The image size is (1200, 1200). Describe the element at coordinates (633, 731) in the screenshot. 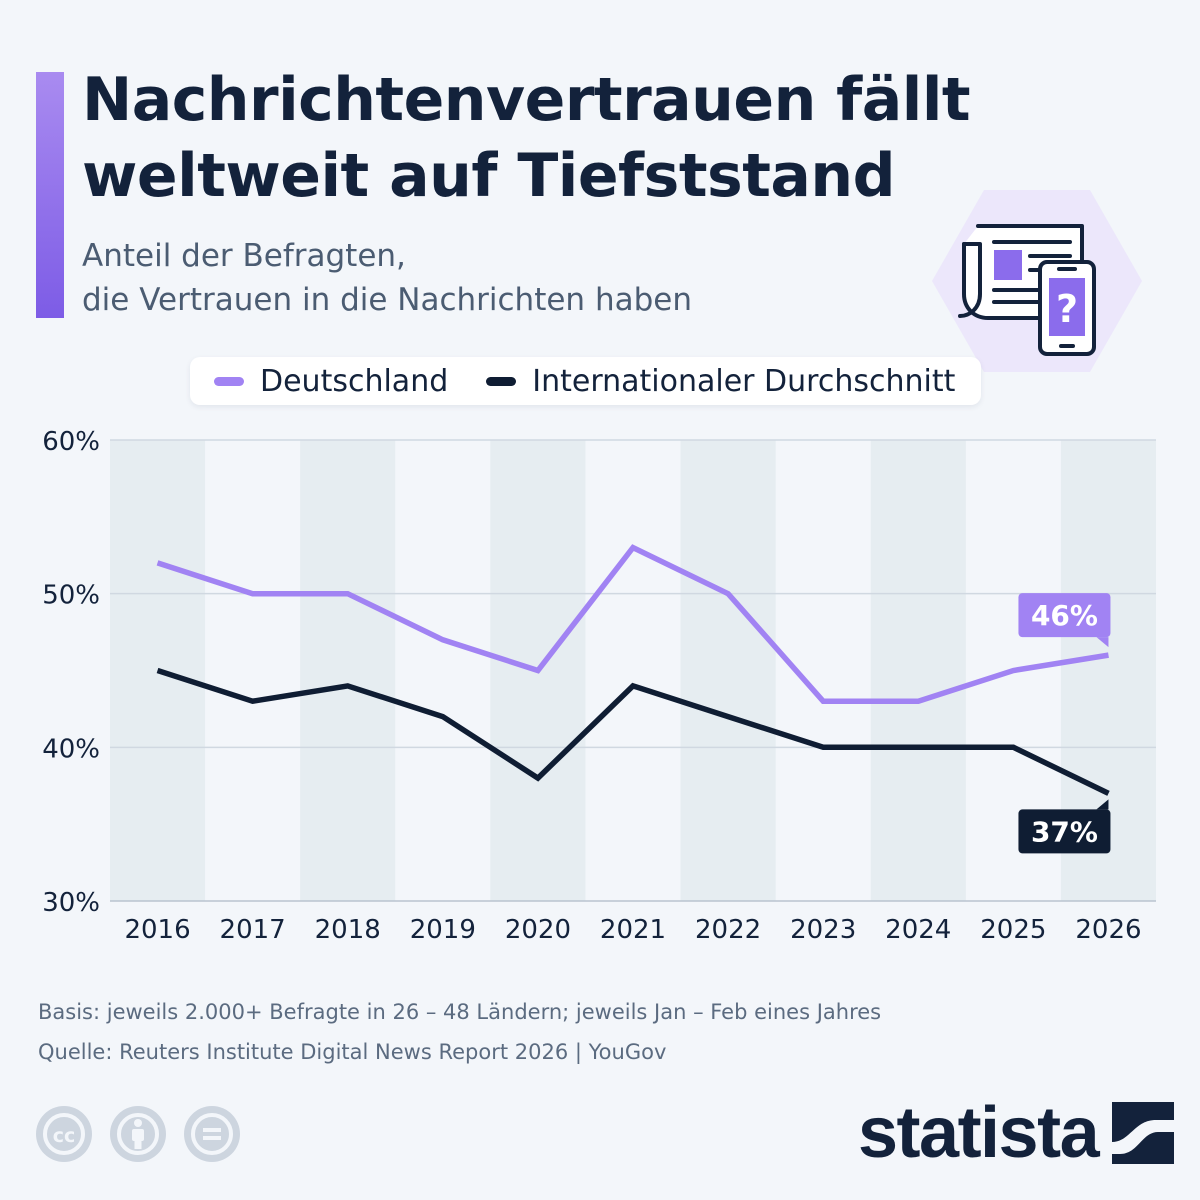

I see `series-line-international` at that location.